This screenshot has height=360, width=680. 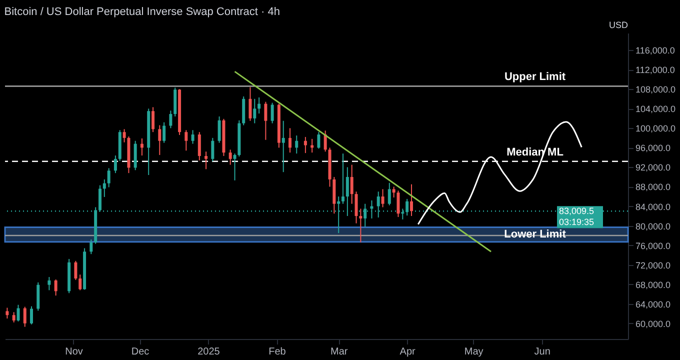 What do you see at coordinates (653, 187) in the screenshot?
I see `y-tick-label: 88,000.0` at bounding box center [653, 187].